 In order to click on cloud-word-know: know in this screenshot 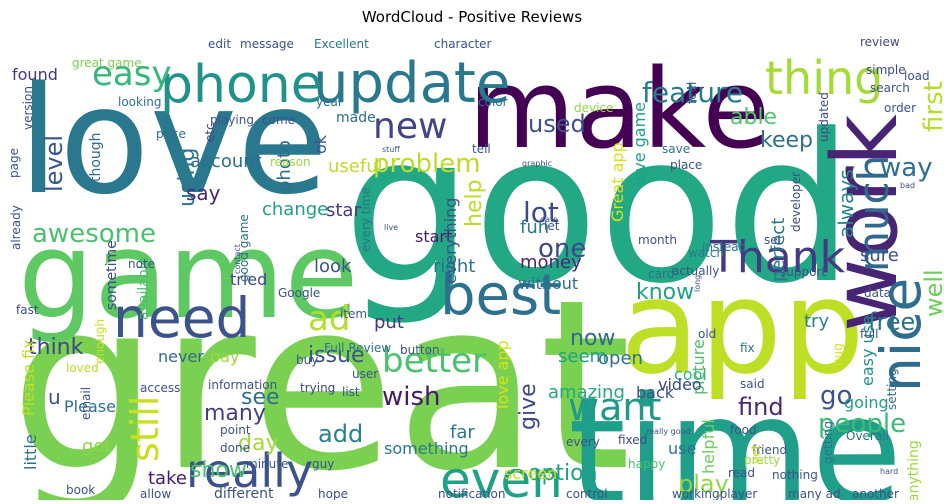, I will do `click(665, 292)`.